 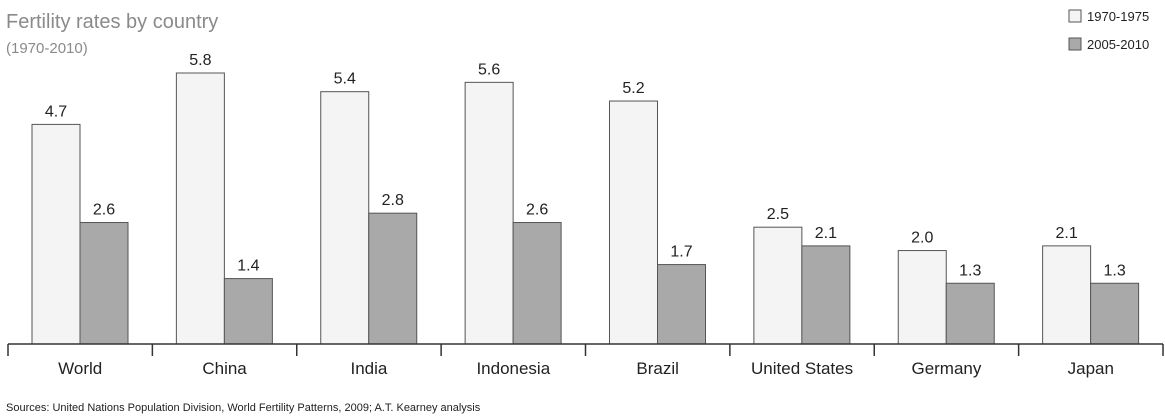 What do you see at coordinates (633, 222) in the screenshot?
I see `bar-brazil-1970-1975` at bounding box center [633, 222].